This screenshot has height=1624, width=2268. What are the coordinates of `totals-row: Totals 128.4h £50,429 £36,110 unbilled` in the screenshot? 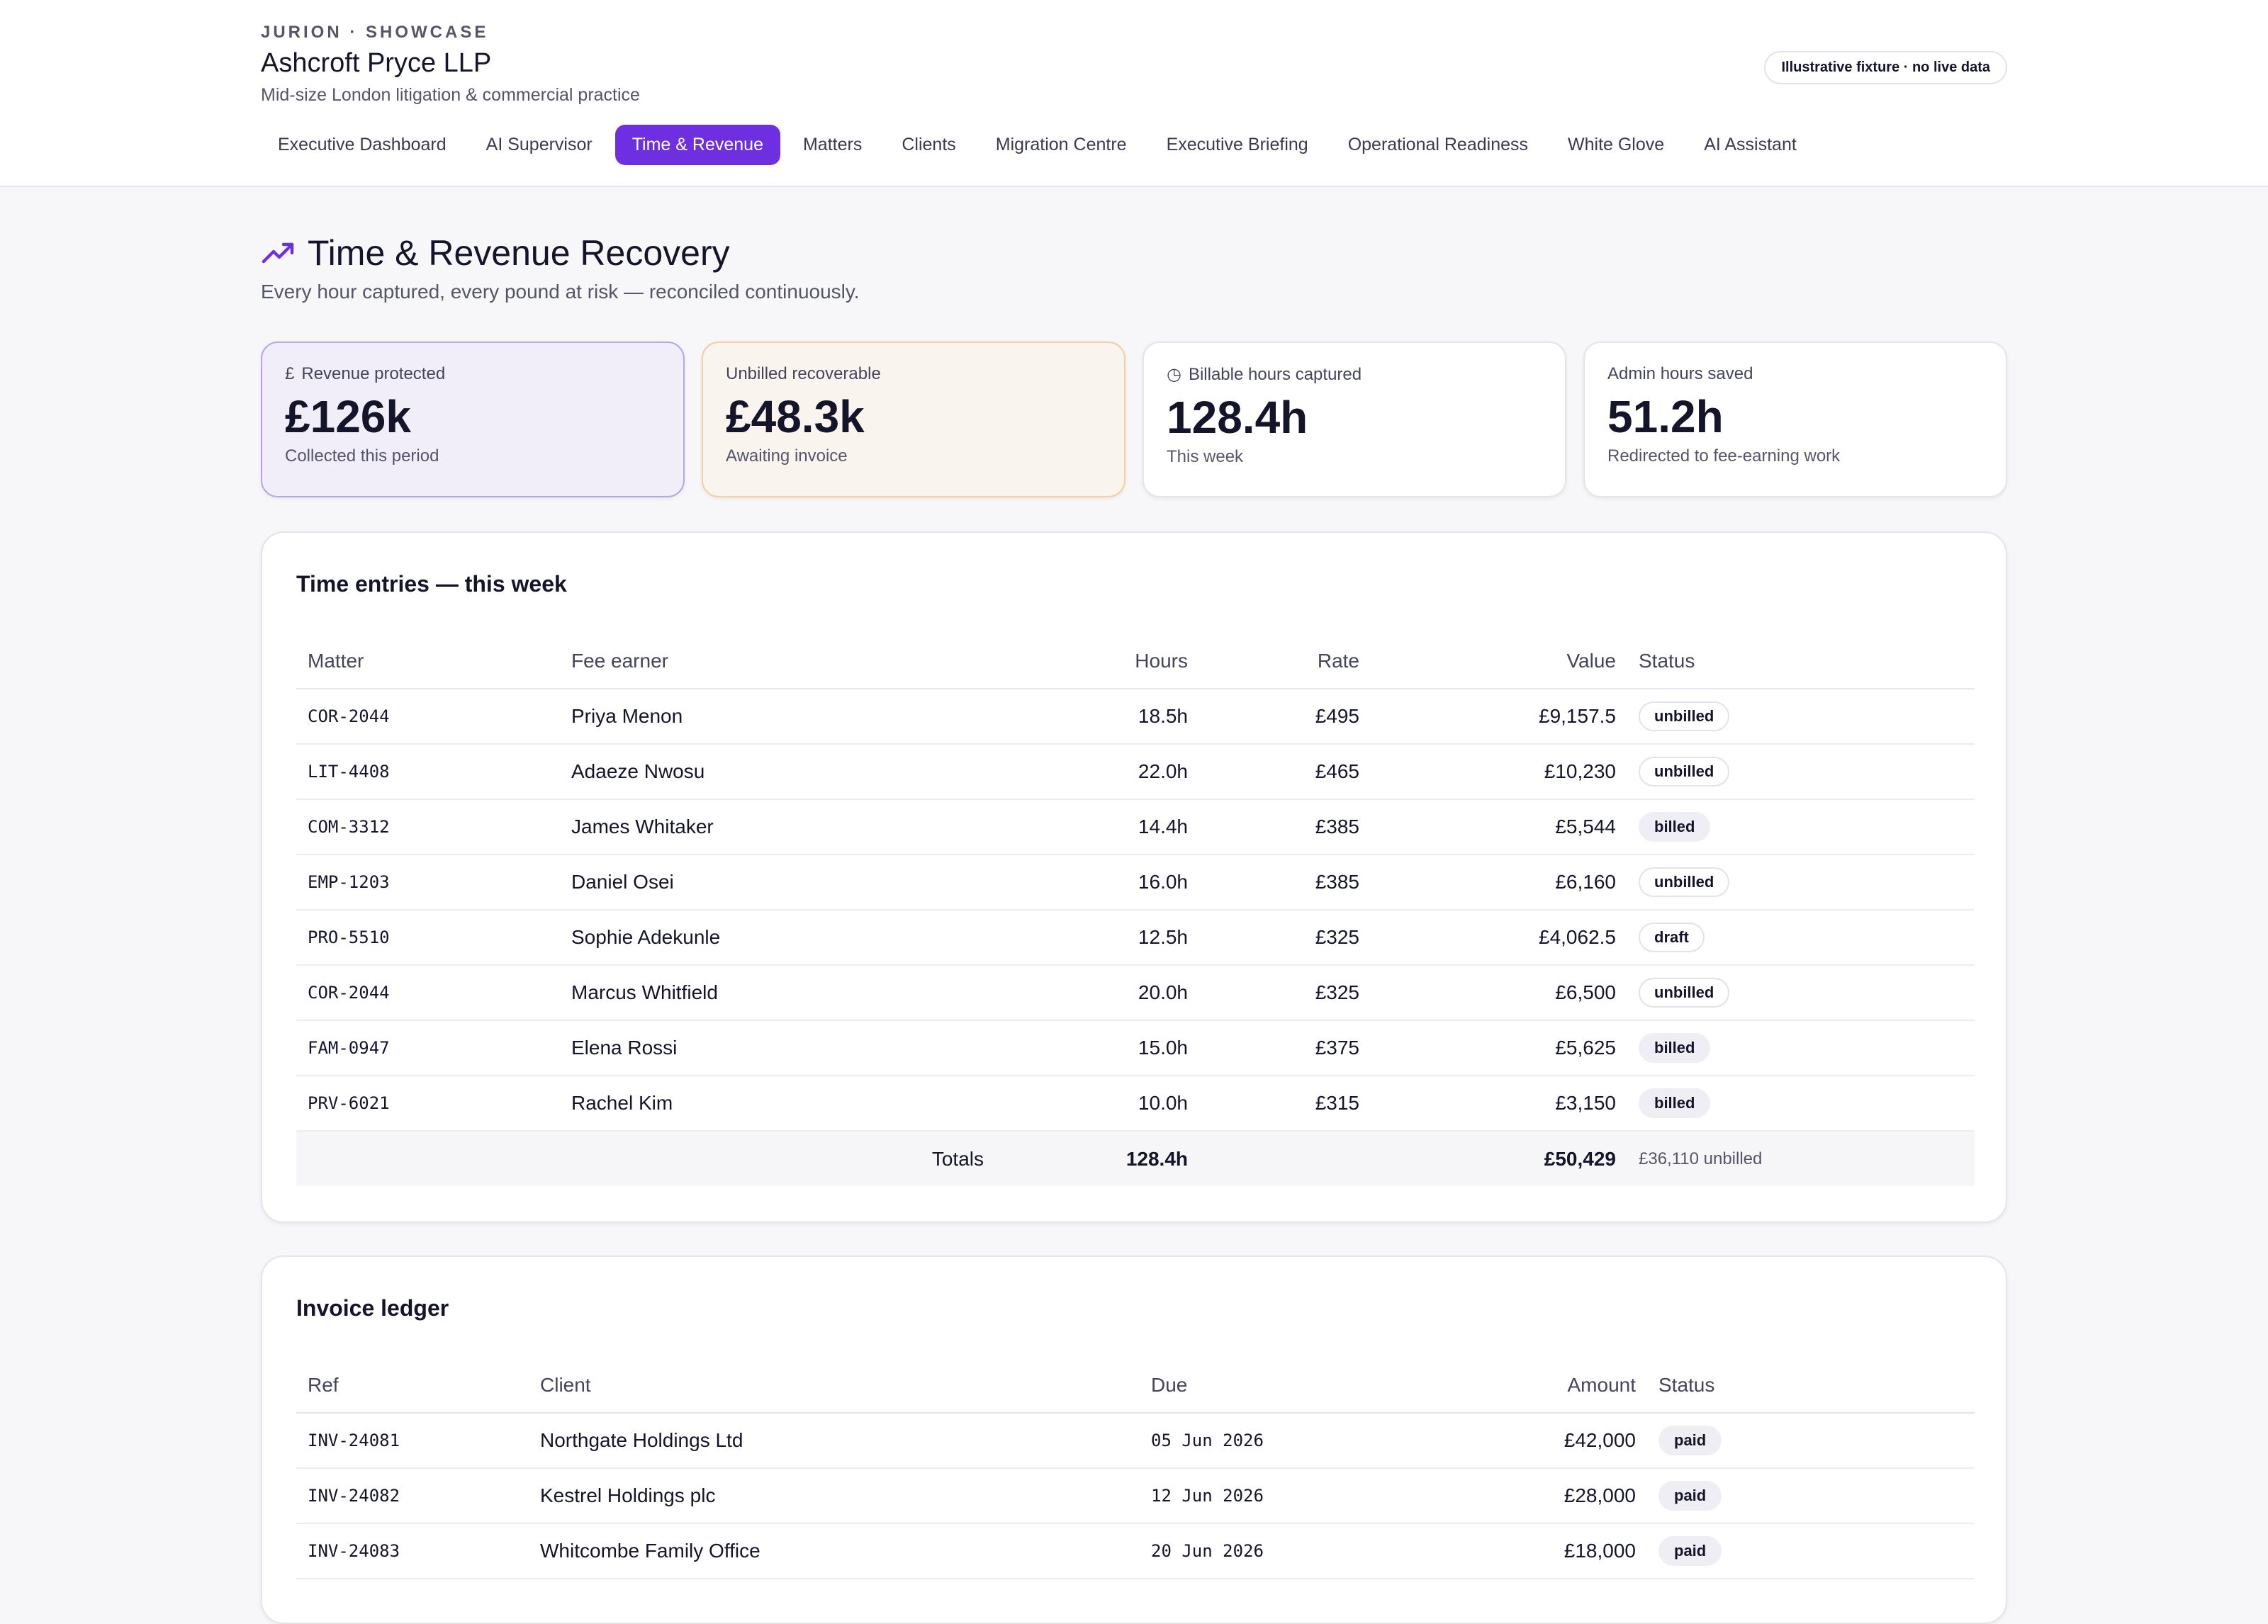 It's located at (1135, 1158).